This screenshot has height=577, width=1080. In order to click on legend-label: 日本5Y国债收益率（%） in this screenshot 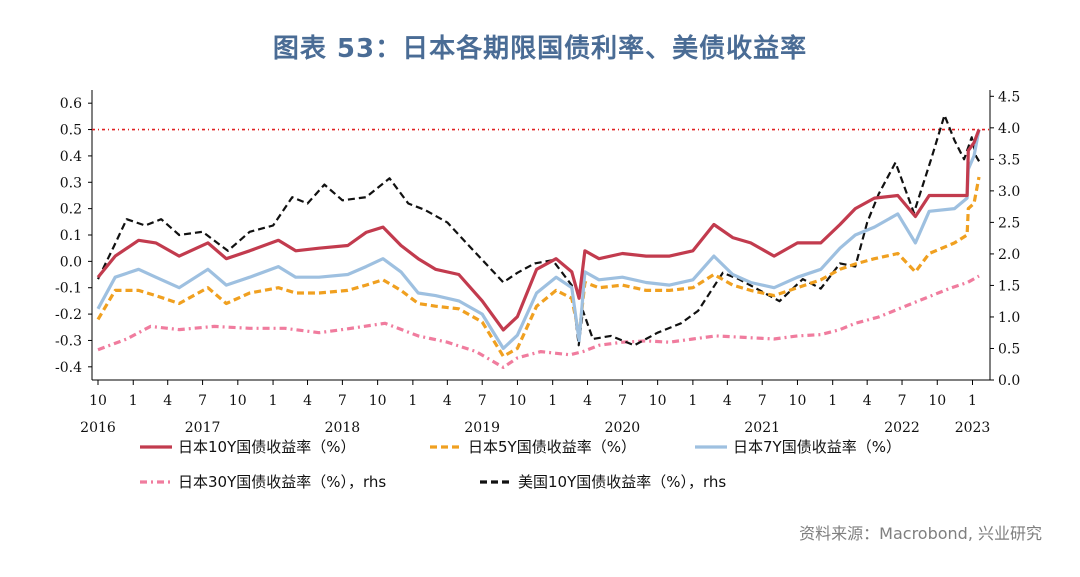, I will do `click(552, 447)`.